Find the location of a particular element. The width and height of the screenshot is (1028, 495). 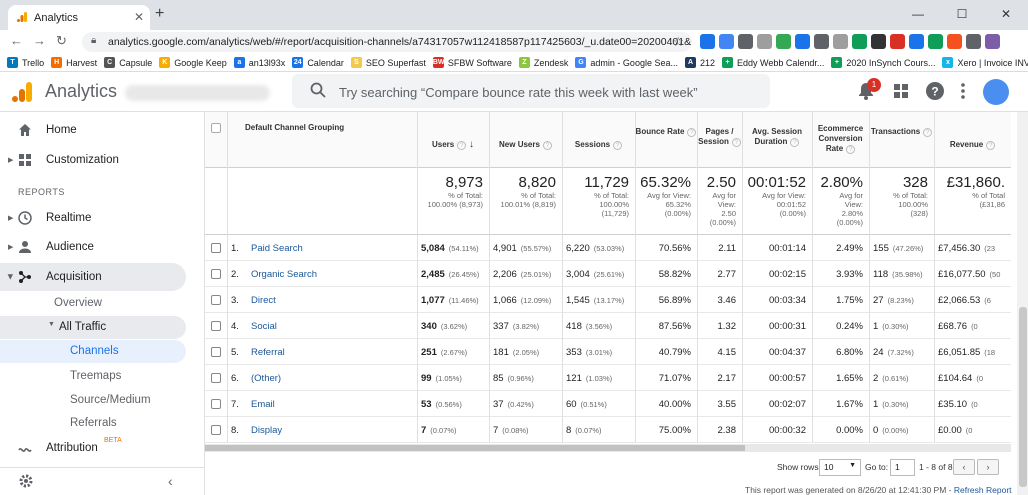

close-window-button: ✕ is located at coordinates (1006, 14).